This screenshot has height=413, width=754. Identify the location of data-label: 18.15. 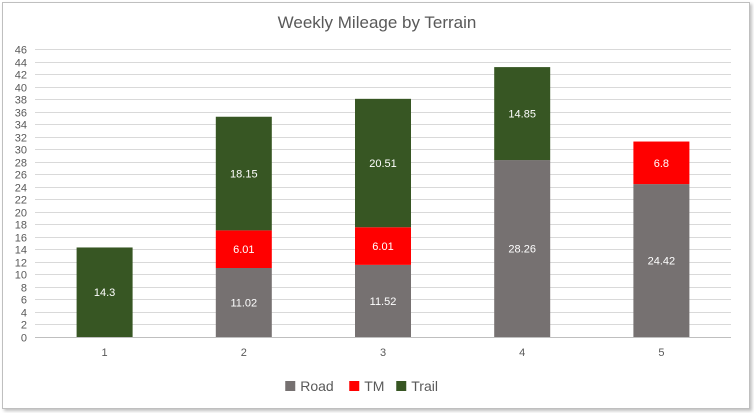
(244, 175).